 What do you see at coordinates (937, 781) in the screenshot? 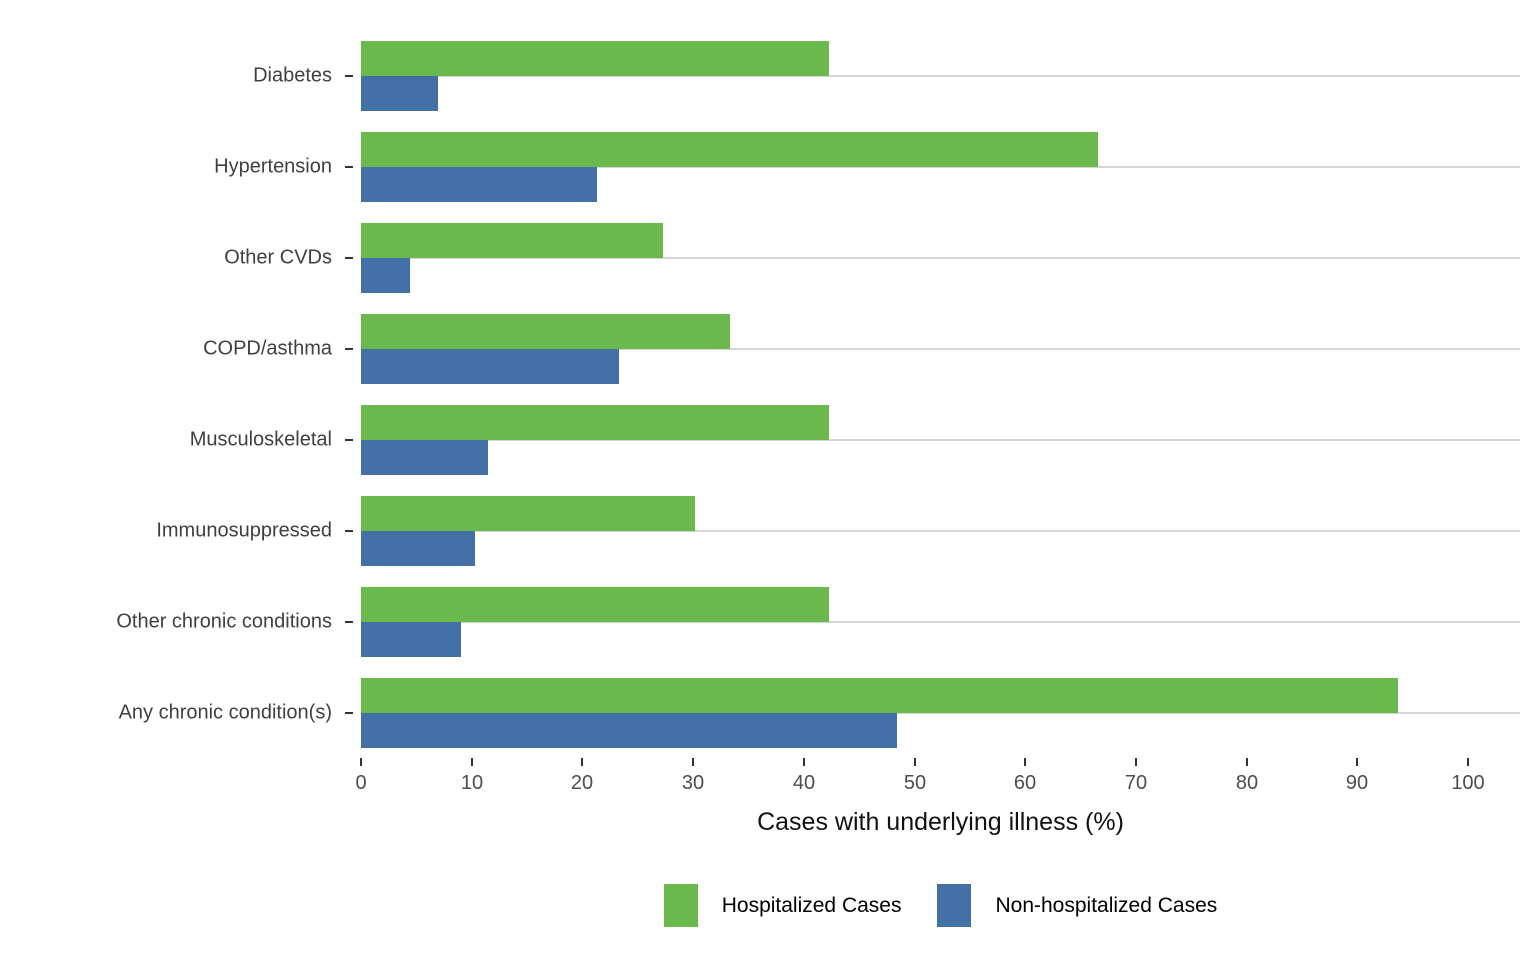
I see `x-axis: 0 10 20 30 40 50 60 70 80 90 100` at bounding box center [937, 781].